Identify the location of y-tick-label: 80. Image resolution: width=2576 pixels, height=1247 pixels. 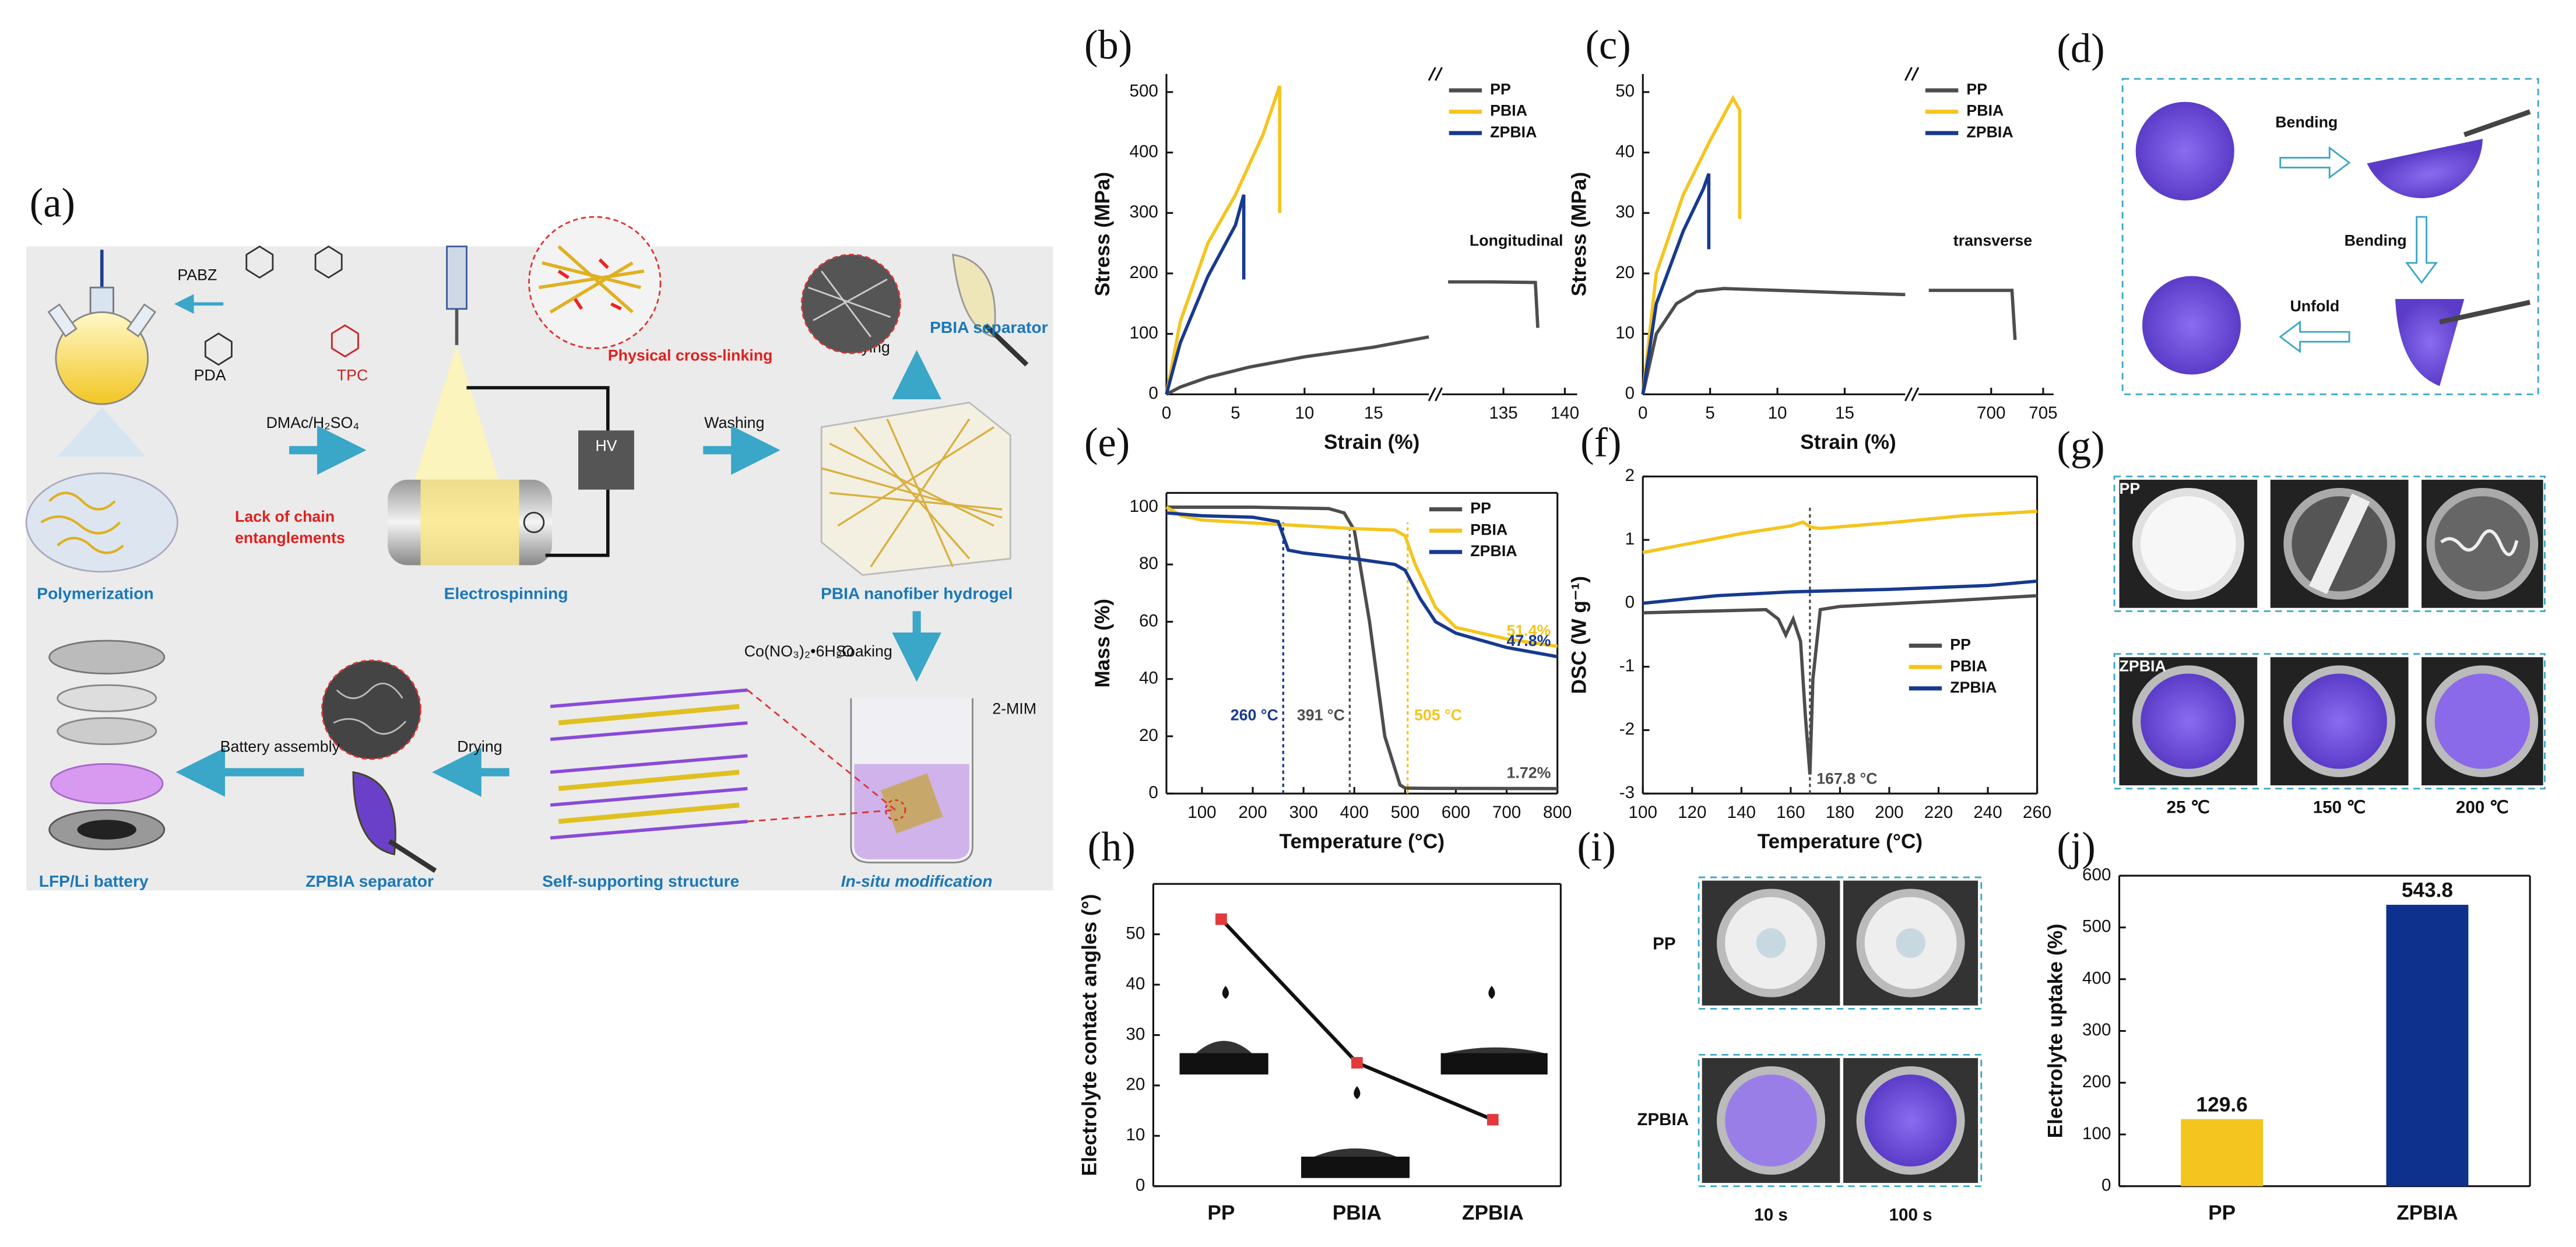
(1148, 563).